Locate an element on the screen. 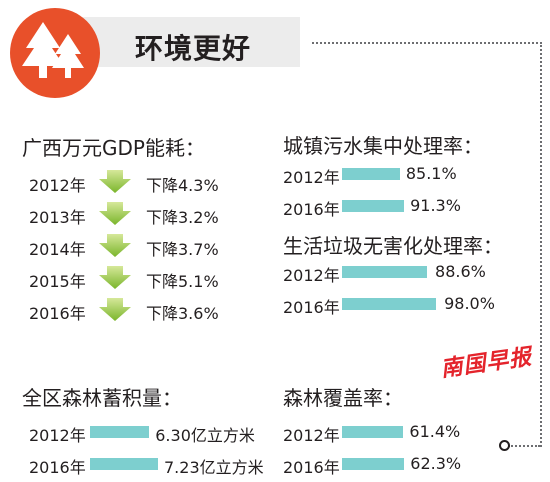 The image size is (550, 482). newspaper-watermark: 南国早报 is located at coordinates (486, 363).